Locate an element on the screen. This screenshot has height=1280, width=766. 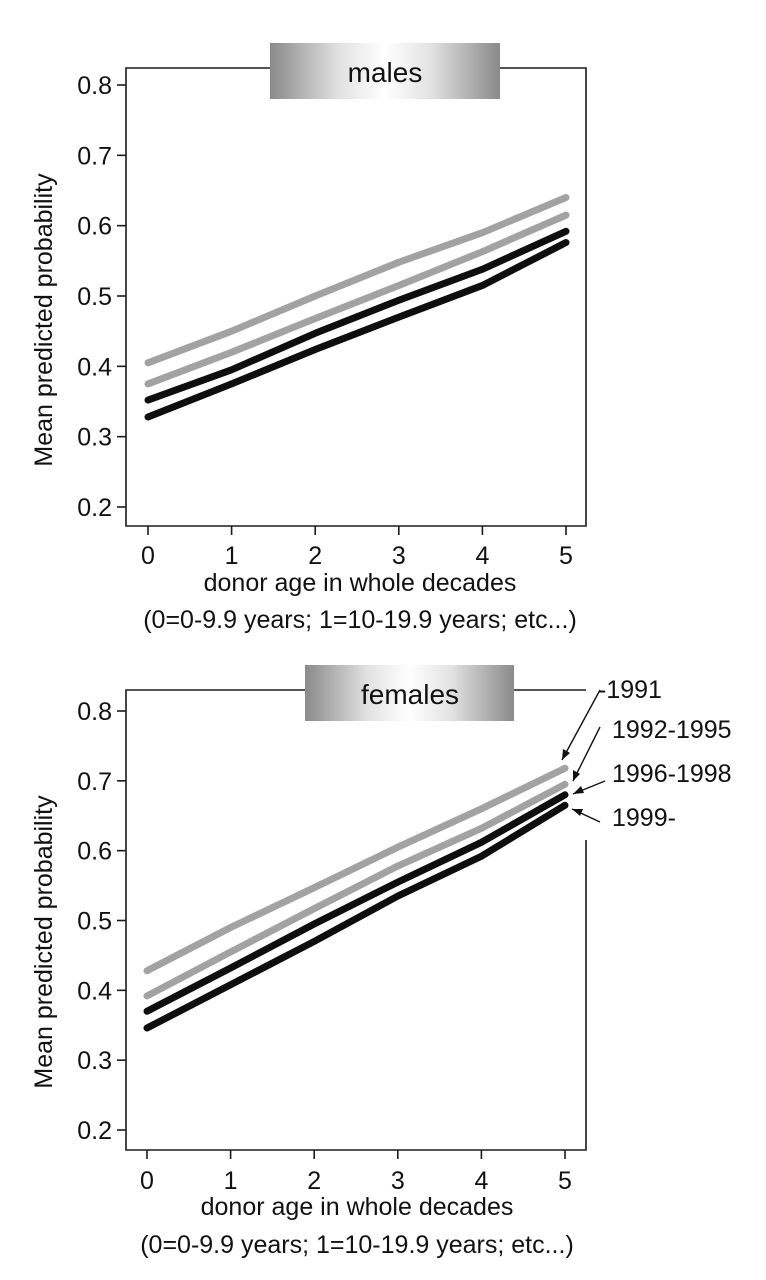
legend: -1991 1992-1995 1996-1998 1999- is located at coordinates (646, 754).